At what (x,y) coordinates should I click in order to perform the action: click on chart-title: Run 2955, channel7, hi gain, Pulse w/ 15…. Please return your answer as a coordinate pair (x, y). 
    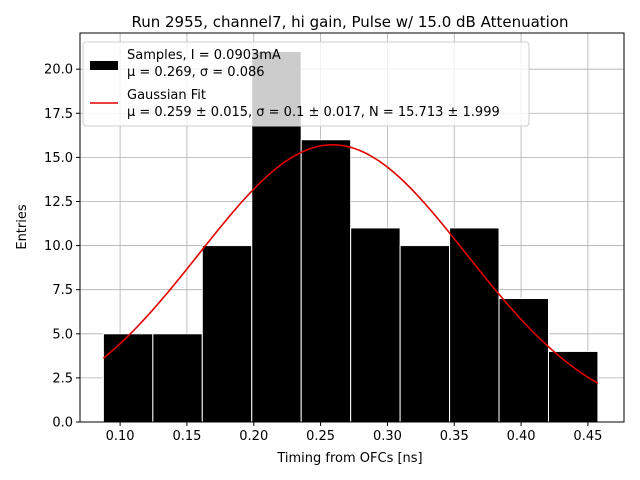
    Looking at the image, I should click on (349, 22).